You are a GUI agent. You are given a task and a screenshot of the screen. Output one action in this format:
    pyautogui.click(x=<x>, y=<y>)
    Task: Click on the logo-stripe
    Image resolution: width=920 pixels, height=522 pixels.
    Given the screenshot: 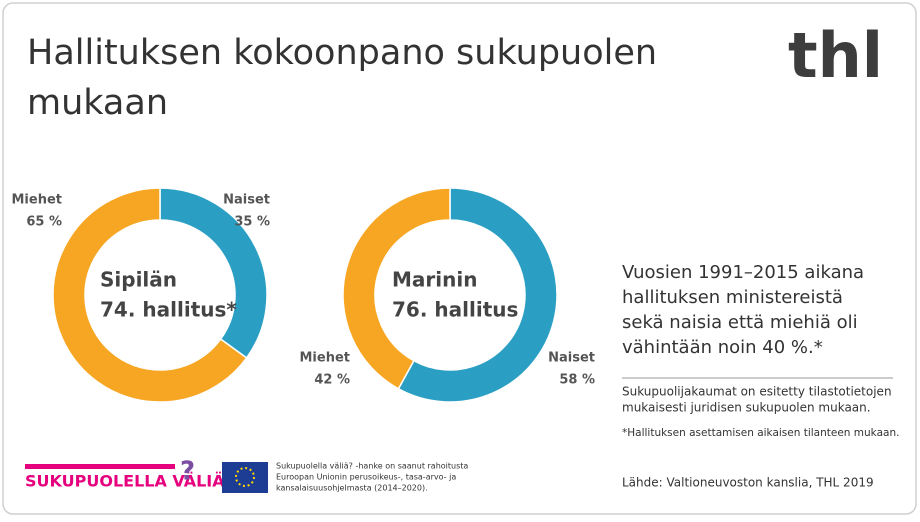 What is the action you would take?
    pyautogui.click(x=100, y=466)
    